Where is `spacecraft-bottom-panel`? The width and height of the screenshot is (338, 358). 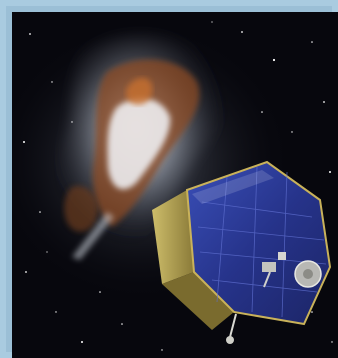 spacecraft-bottom-panel is located at coordinates (198, 301).